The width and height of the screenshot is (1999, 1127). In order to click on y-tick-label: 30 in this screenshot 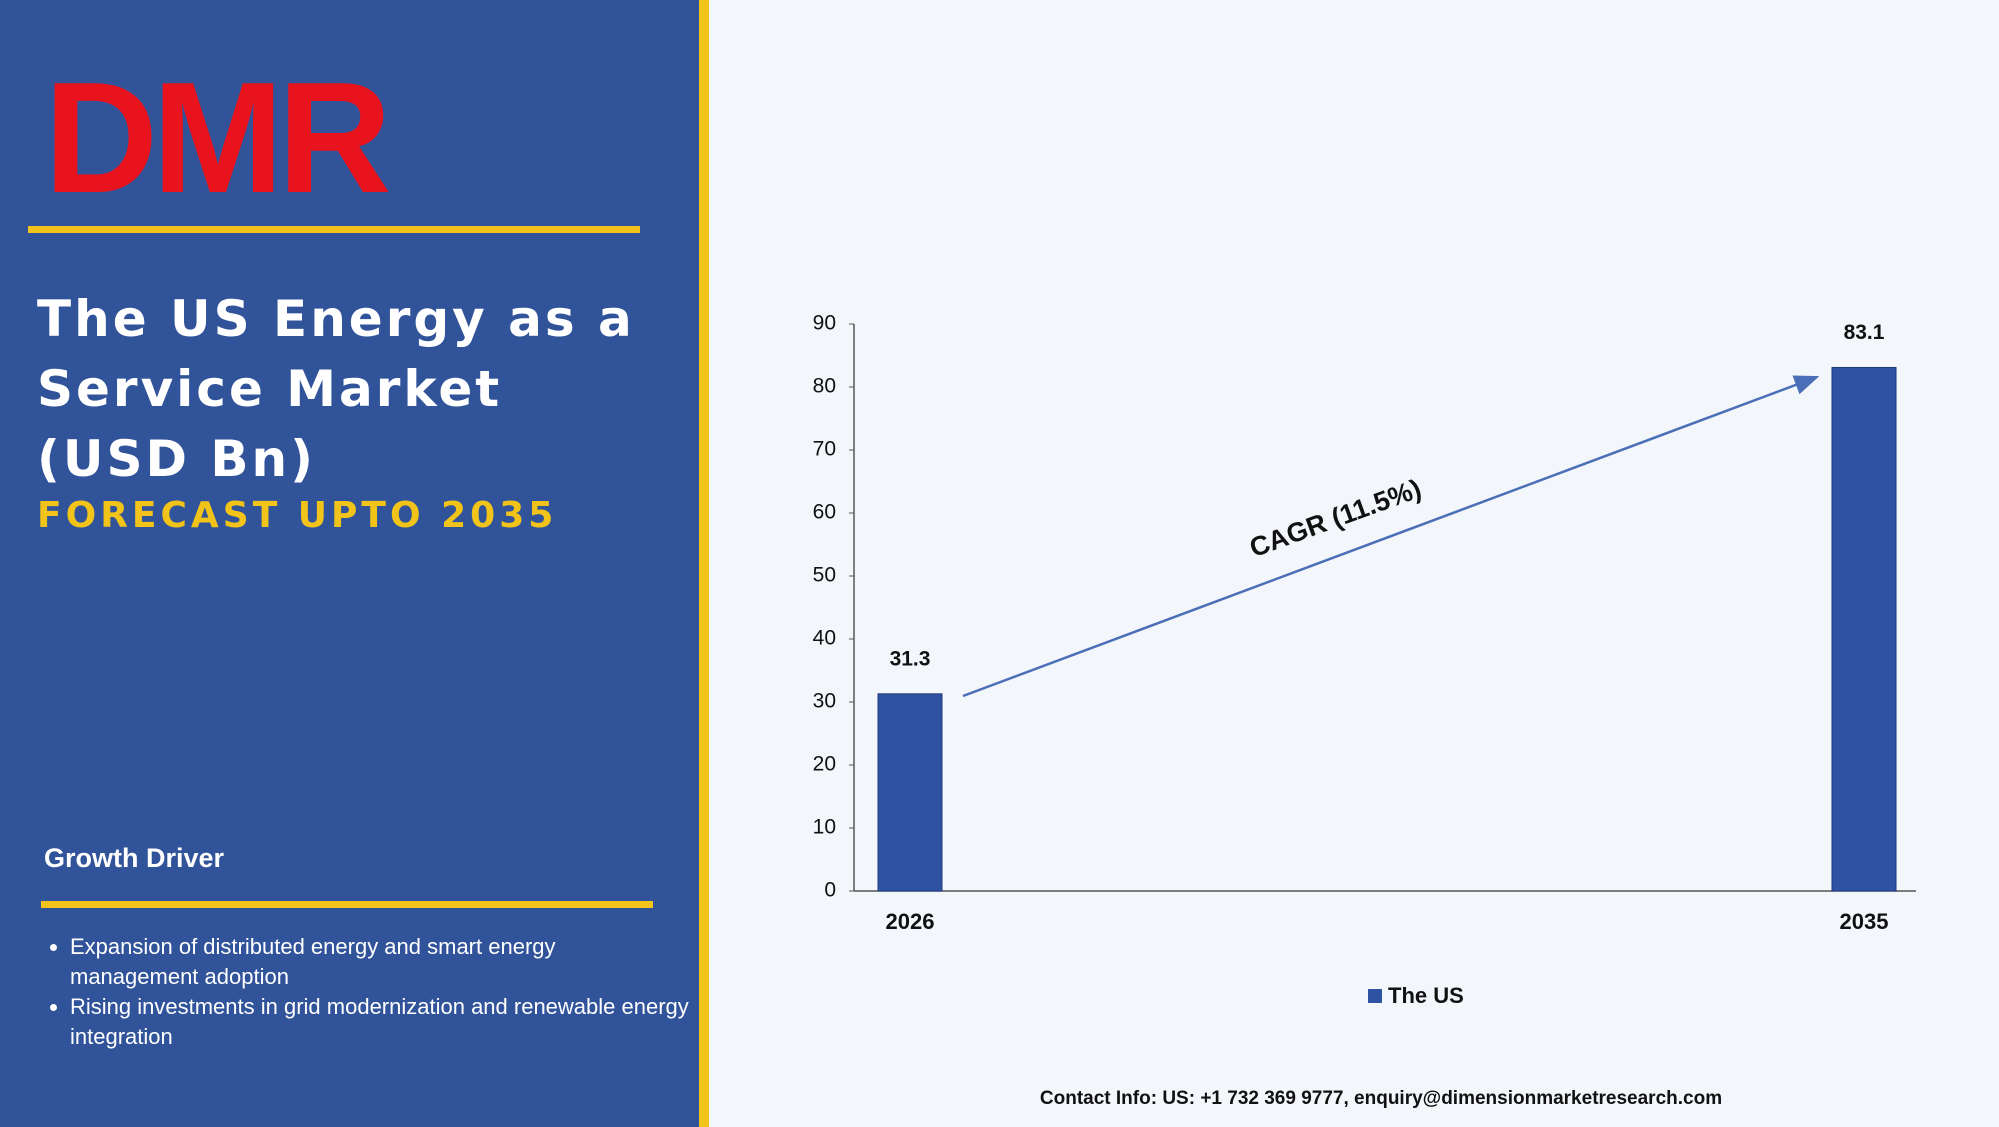, I will do `click(824, 701)`.